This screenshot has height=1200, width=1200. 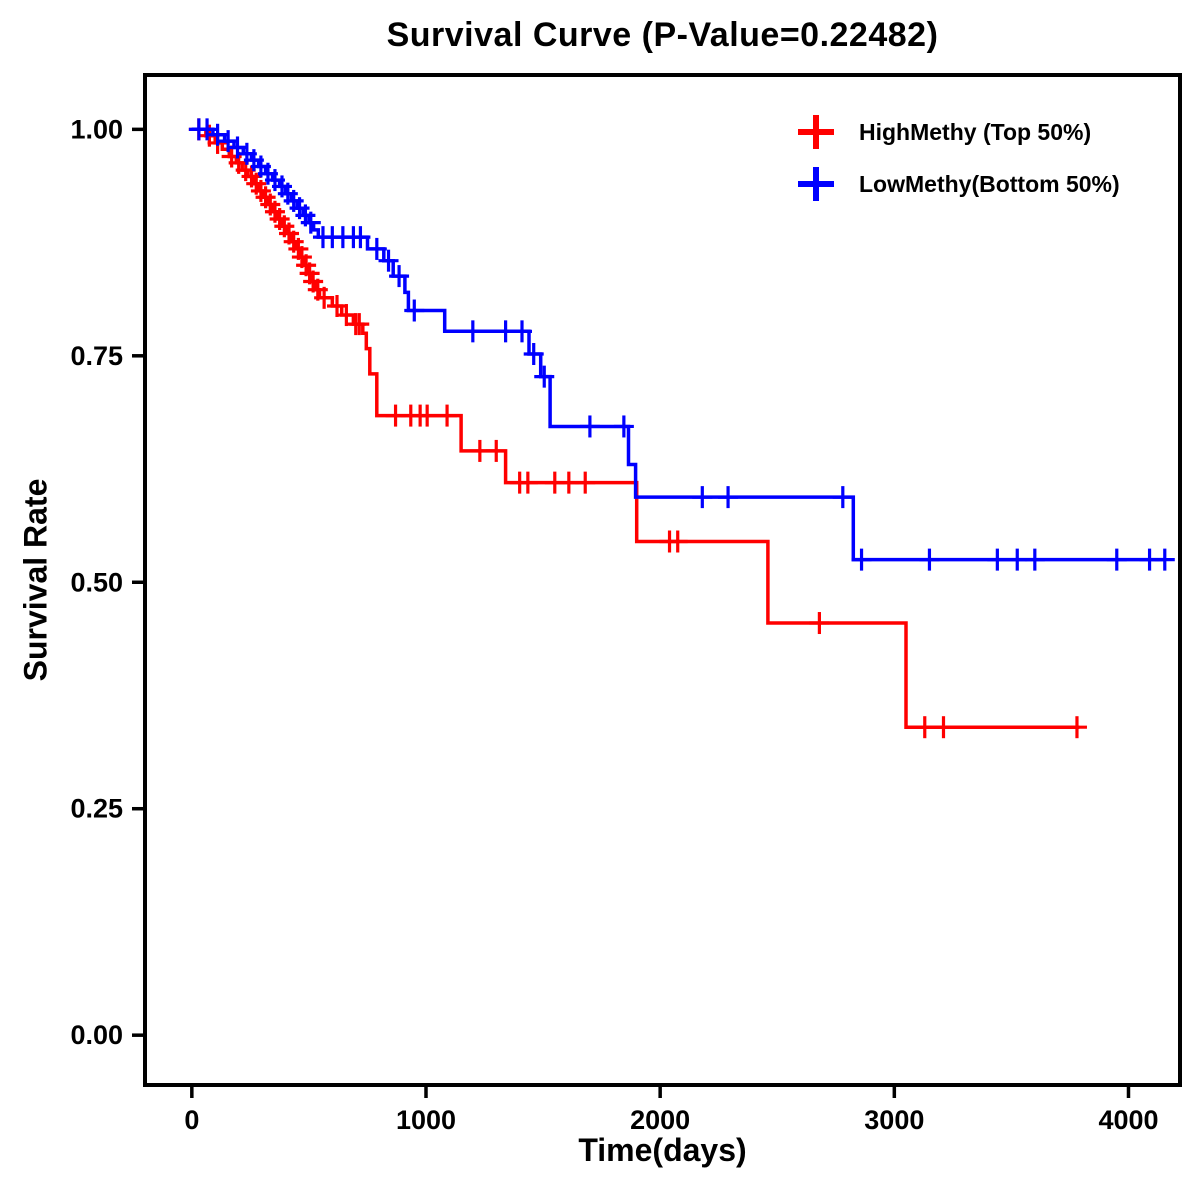 What do you see at coordinates (426, 1120) in the screenshot?
I see `x-tick-label: 1000` at bounding box center [426, 1120].